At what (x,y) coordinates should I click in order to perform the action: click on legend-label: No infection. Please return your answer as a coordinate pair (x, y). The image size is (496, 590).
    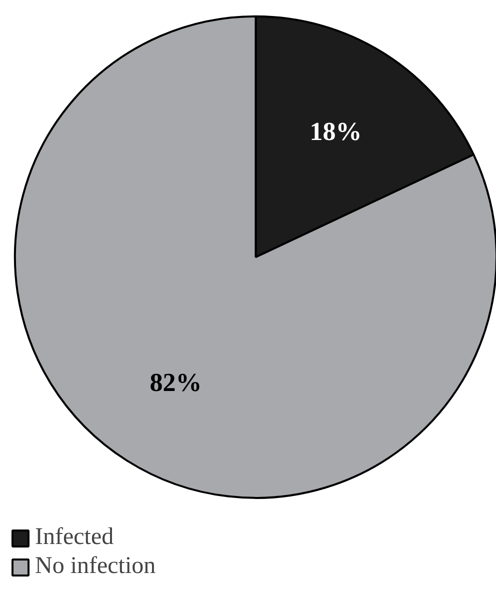
    Looking at the image, I should click on (95, 566).